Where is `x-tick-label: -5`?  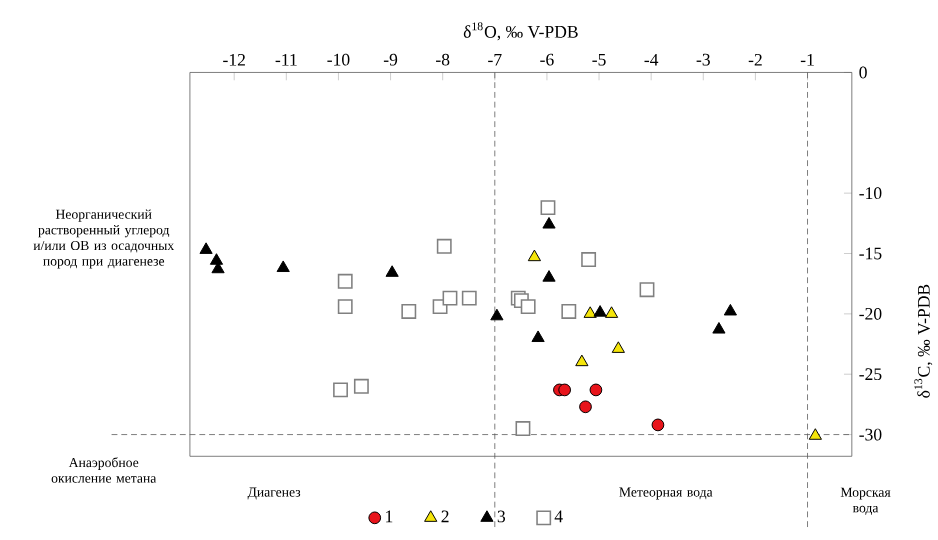 x-tick-label: -5 is located at coordinates (599, 59).